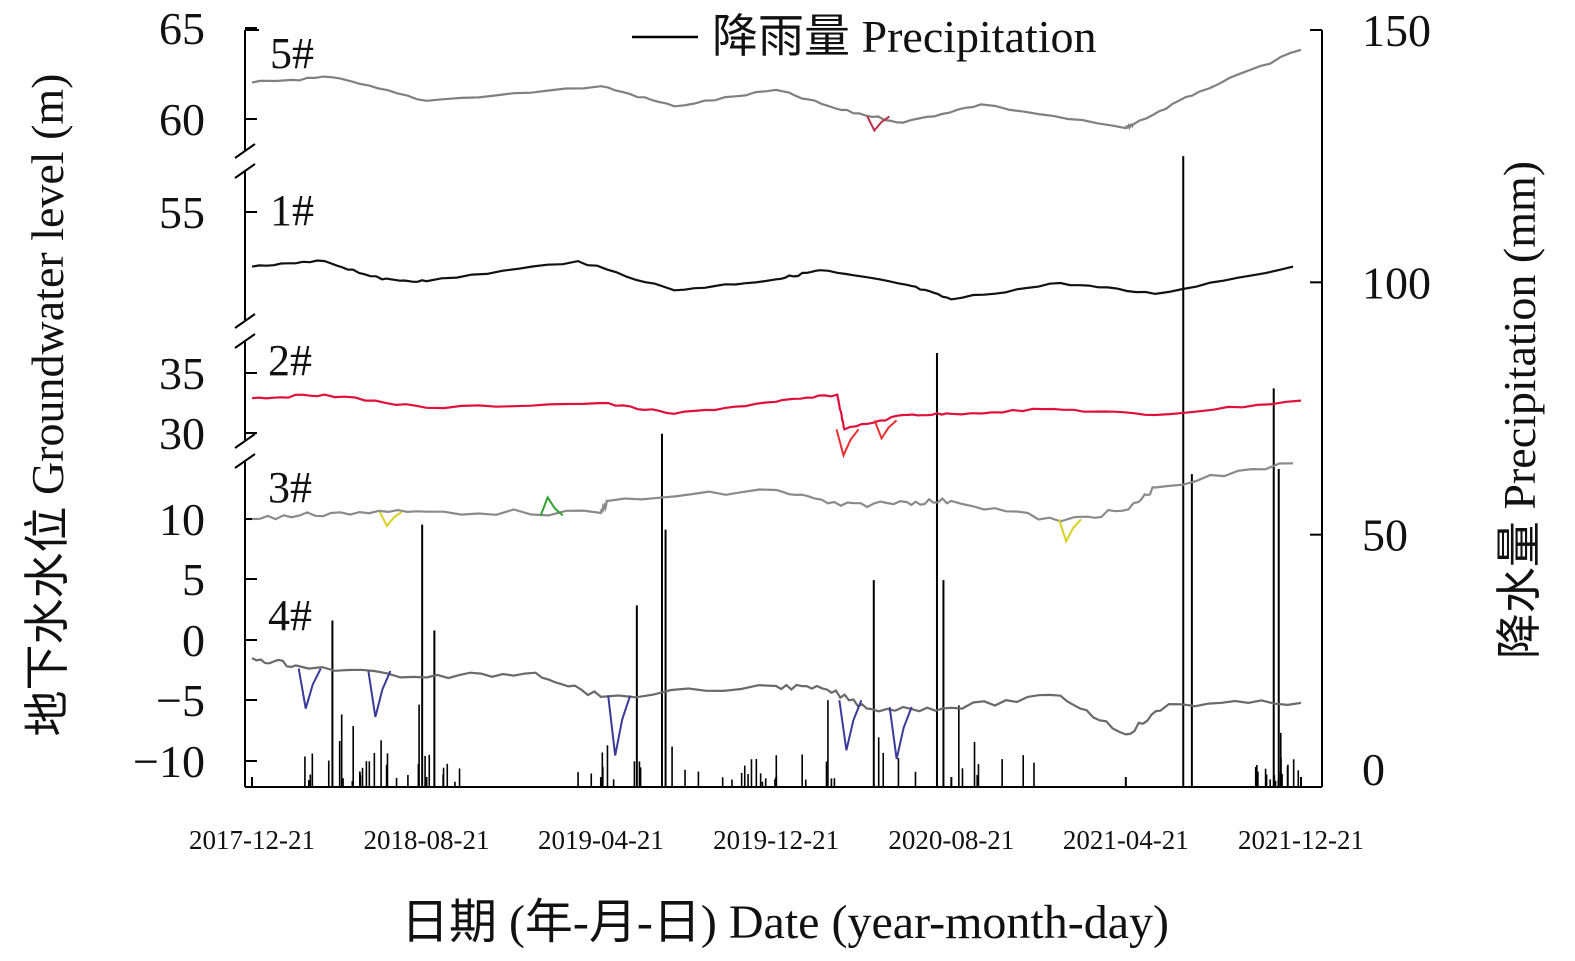 The image size is (1575, 961). What do you see at coordinates (426, 840) in the screenshot?
I see `x-tick-label: 2018-08-21` at bounding box center [426, 840].